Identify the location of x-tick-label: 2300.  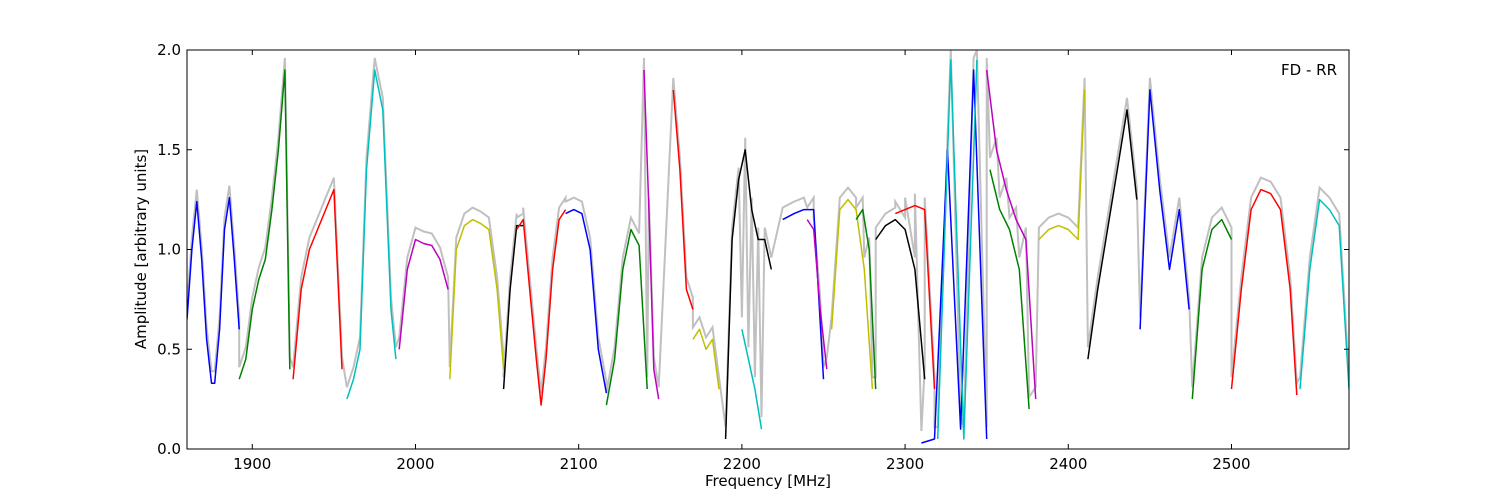
(905, 464).